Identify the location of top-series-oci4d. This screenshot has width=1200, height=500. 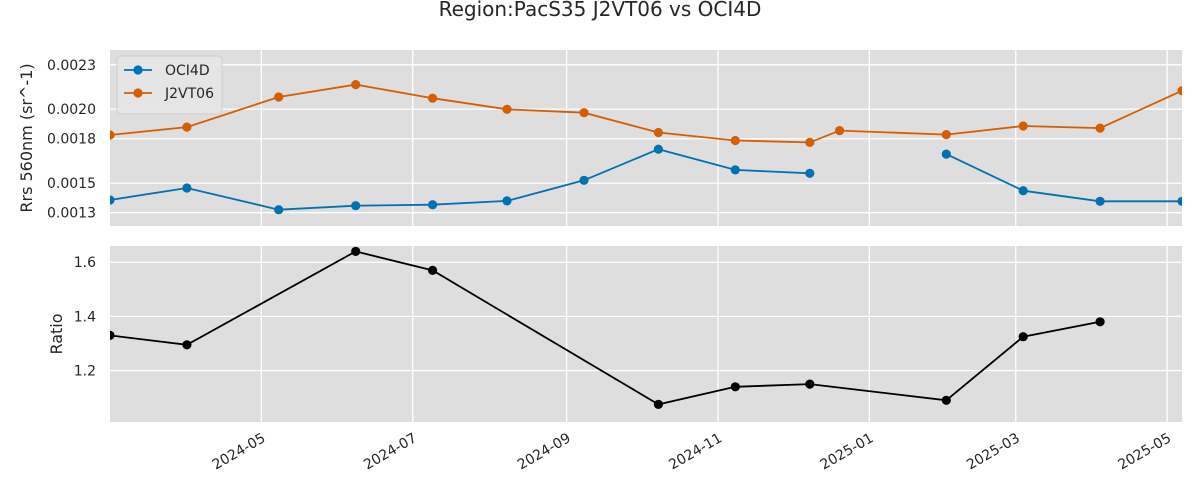
(646, 179).